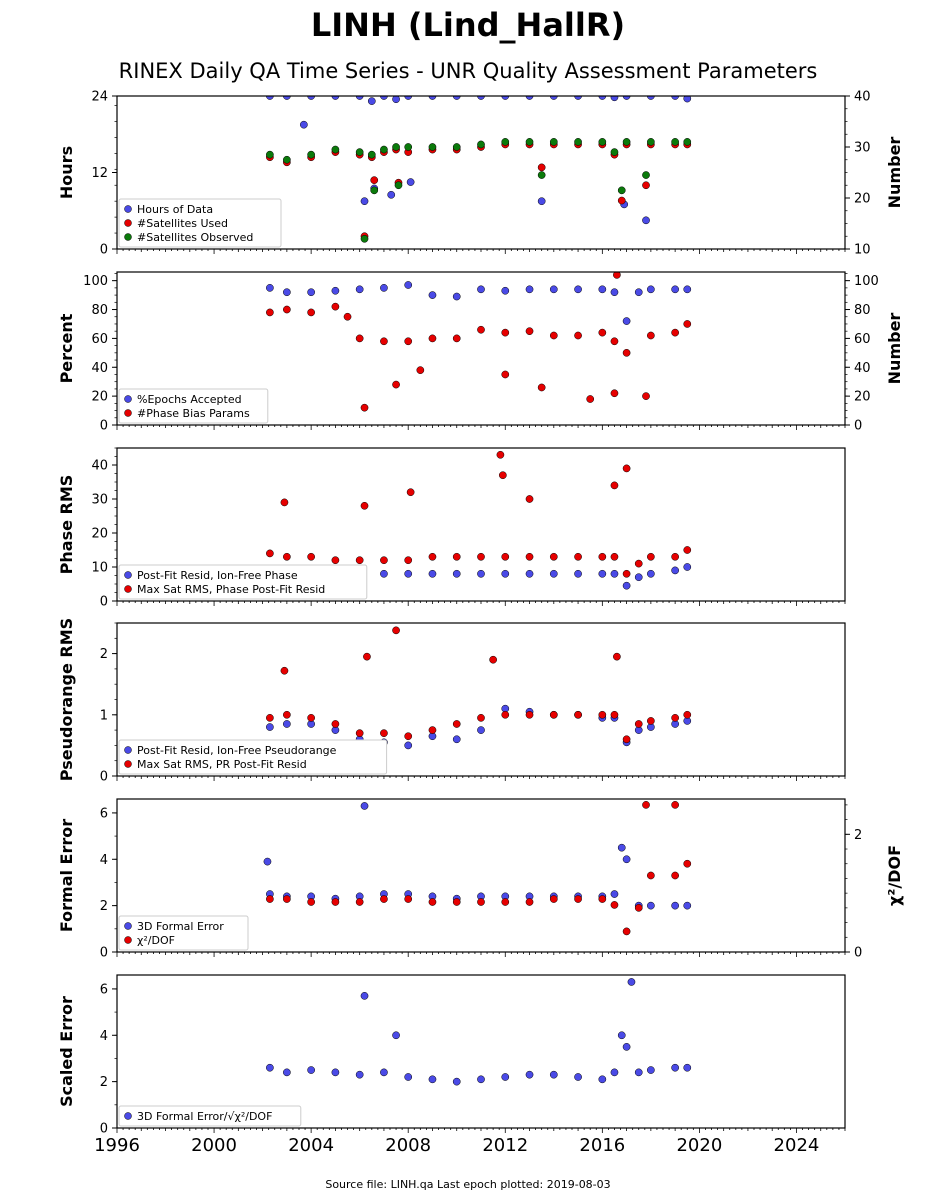  What do you see at coordinates (99, 97) in the screenshot?
I see `y-tick-label: 24` at bounding box center [99, 97].